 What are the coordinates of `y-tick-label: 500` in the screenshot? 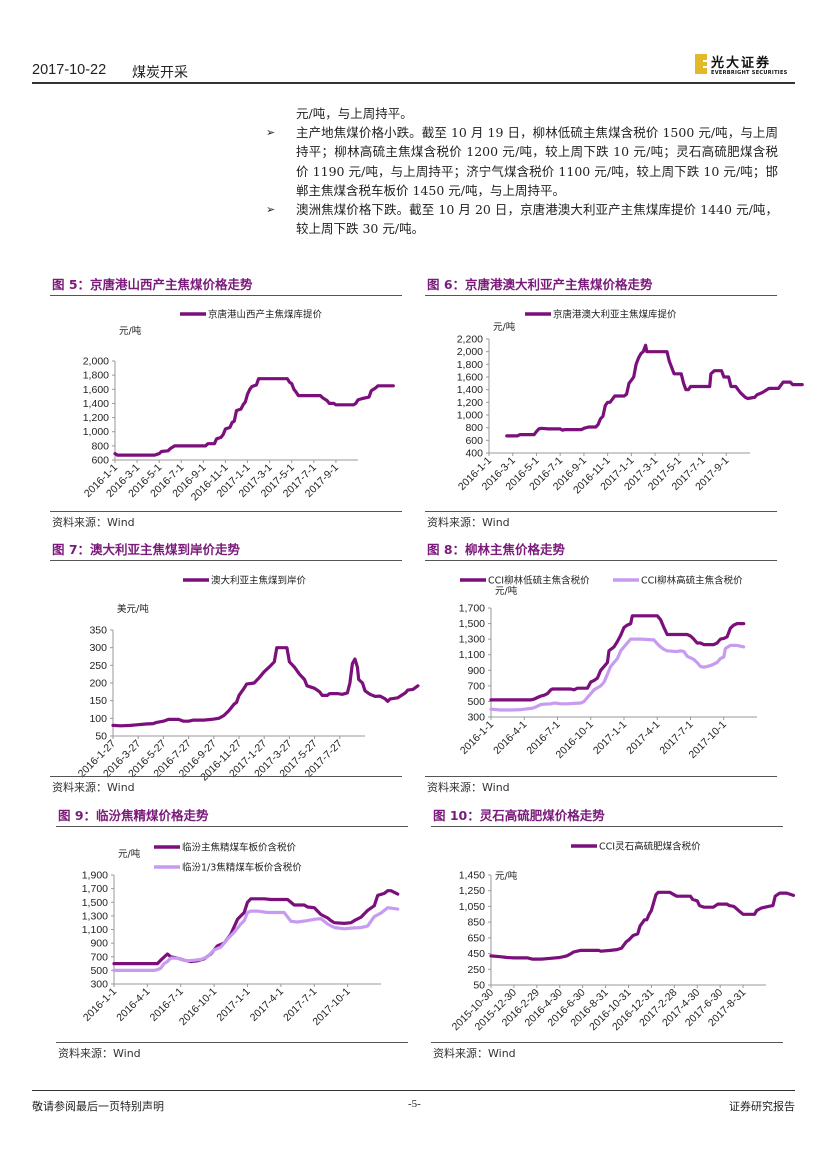 It's located at (99, 971).